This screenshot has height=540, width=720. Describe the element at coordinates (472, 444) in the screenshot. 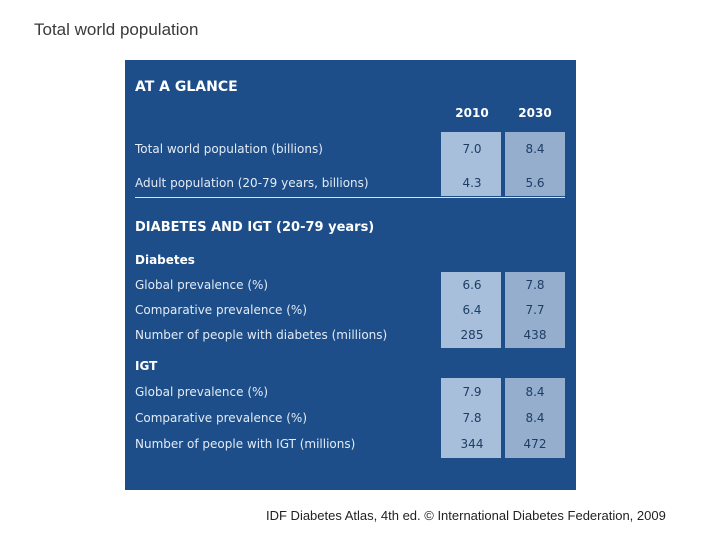

I see `cell-2010: 344` at that location.